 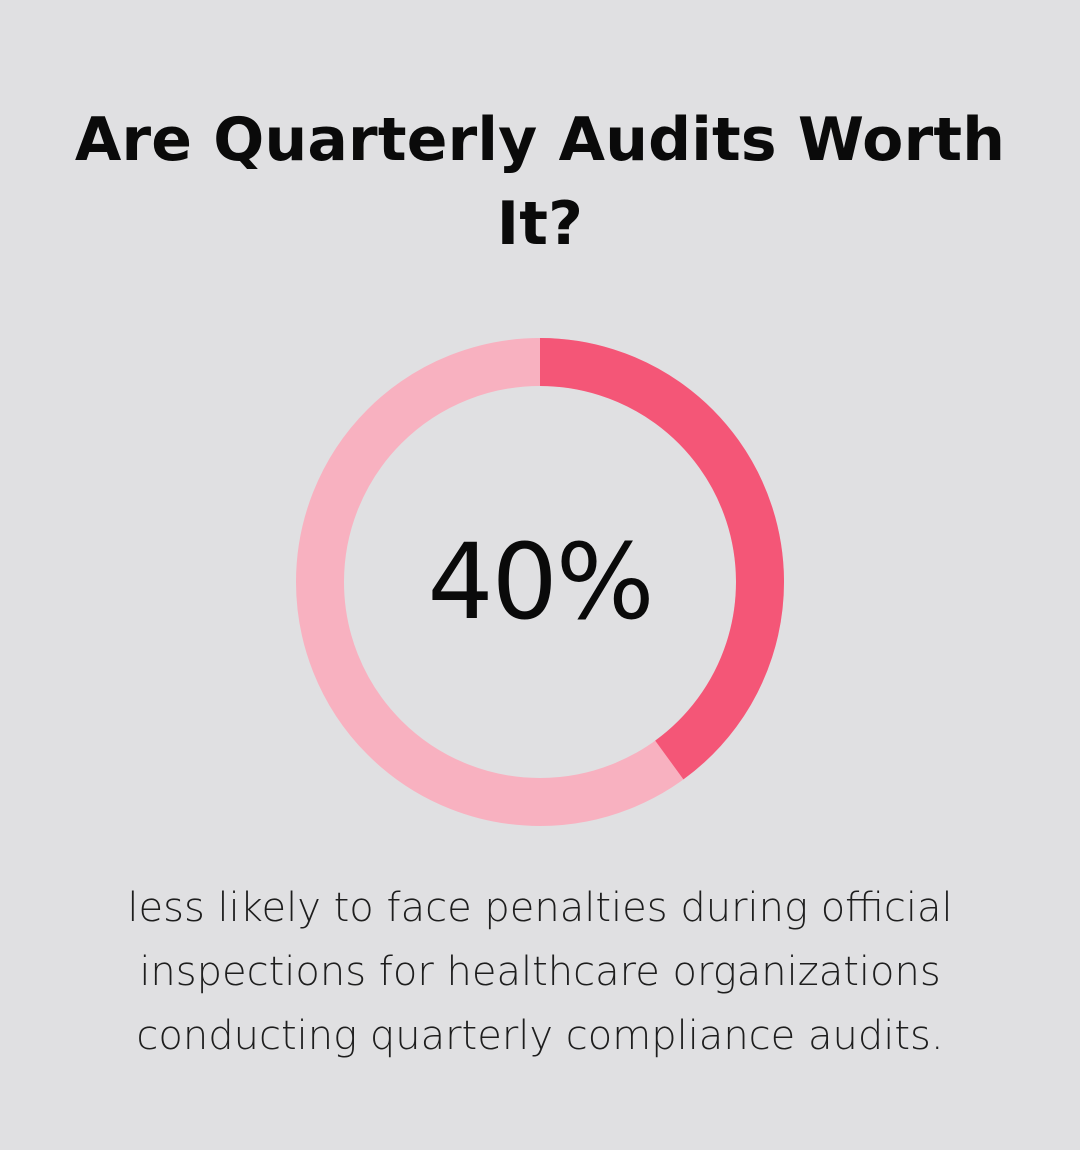 I want to click on donut-value-arc, so click(x=661, y=559).